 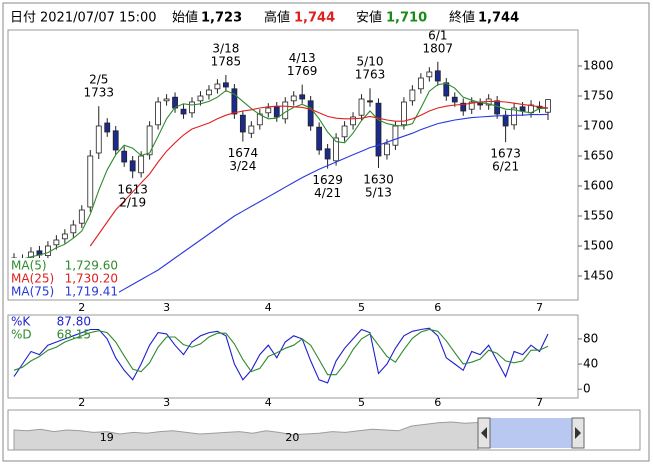 I want to click on annotation-date: 5/13, so click(x=378, y=193).